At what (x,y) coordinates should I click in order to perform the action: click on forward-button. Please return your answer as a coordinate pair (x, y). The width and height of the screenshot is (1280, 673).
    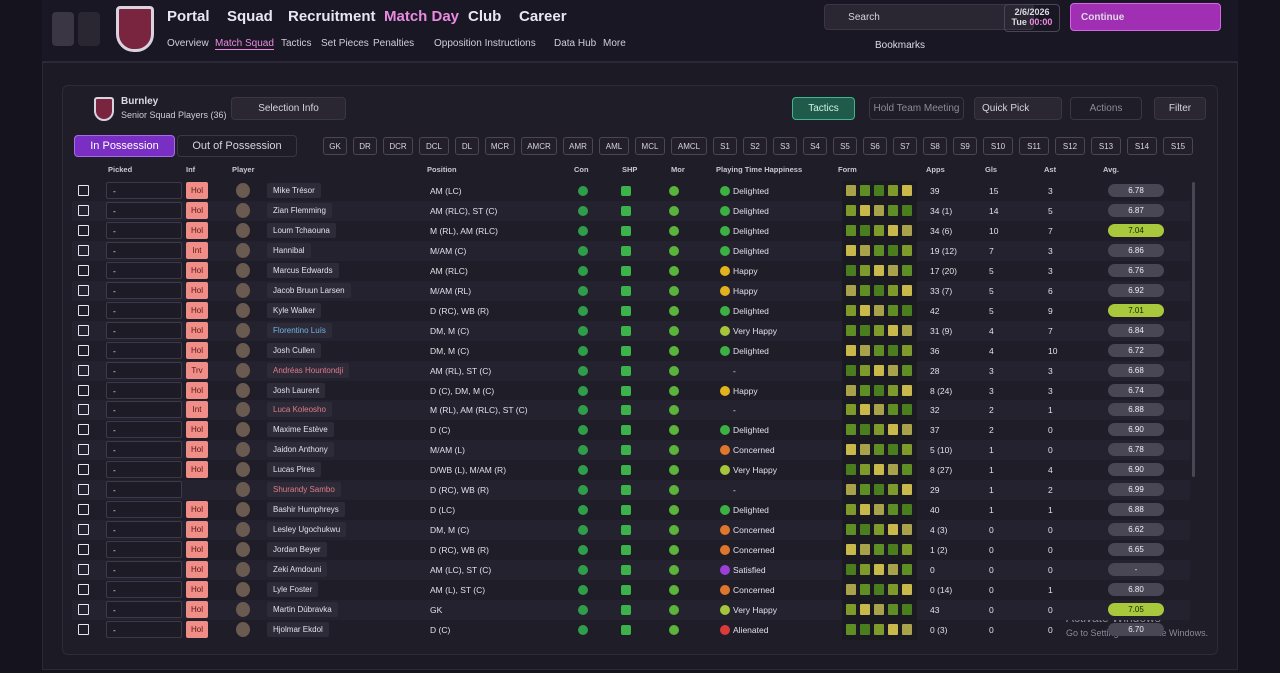
    Looking at the image, I should click on (89, 29).